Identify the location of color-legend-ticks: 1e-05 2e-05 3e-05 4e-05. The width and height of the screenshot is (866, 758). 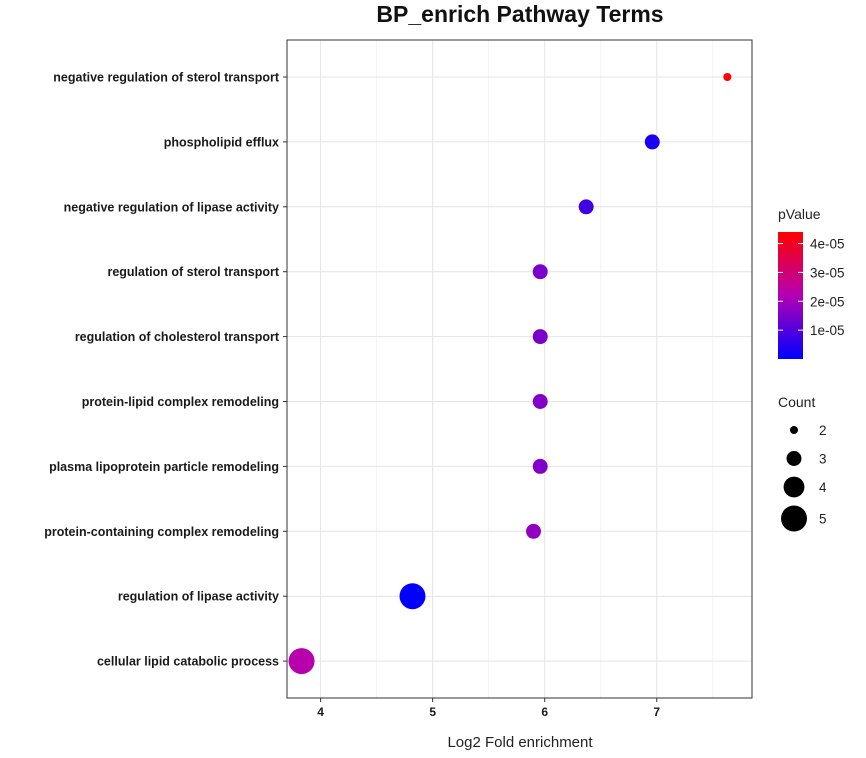
(811, 287).